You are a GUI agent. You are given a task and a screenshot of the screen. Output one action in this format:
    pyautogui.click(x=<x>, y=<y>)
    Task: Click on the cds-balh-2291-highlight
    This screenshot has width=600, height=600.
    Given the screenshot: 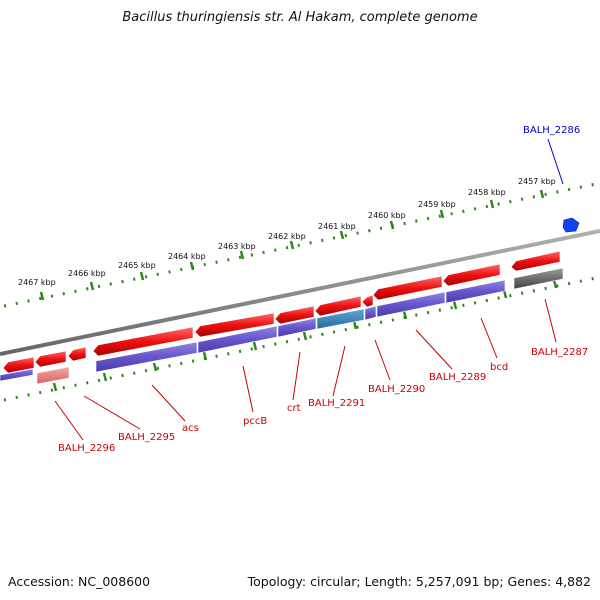 What is the action you would take?
    pyautogui.click(x=340, y=319)
    